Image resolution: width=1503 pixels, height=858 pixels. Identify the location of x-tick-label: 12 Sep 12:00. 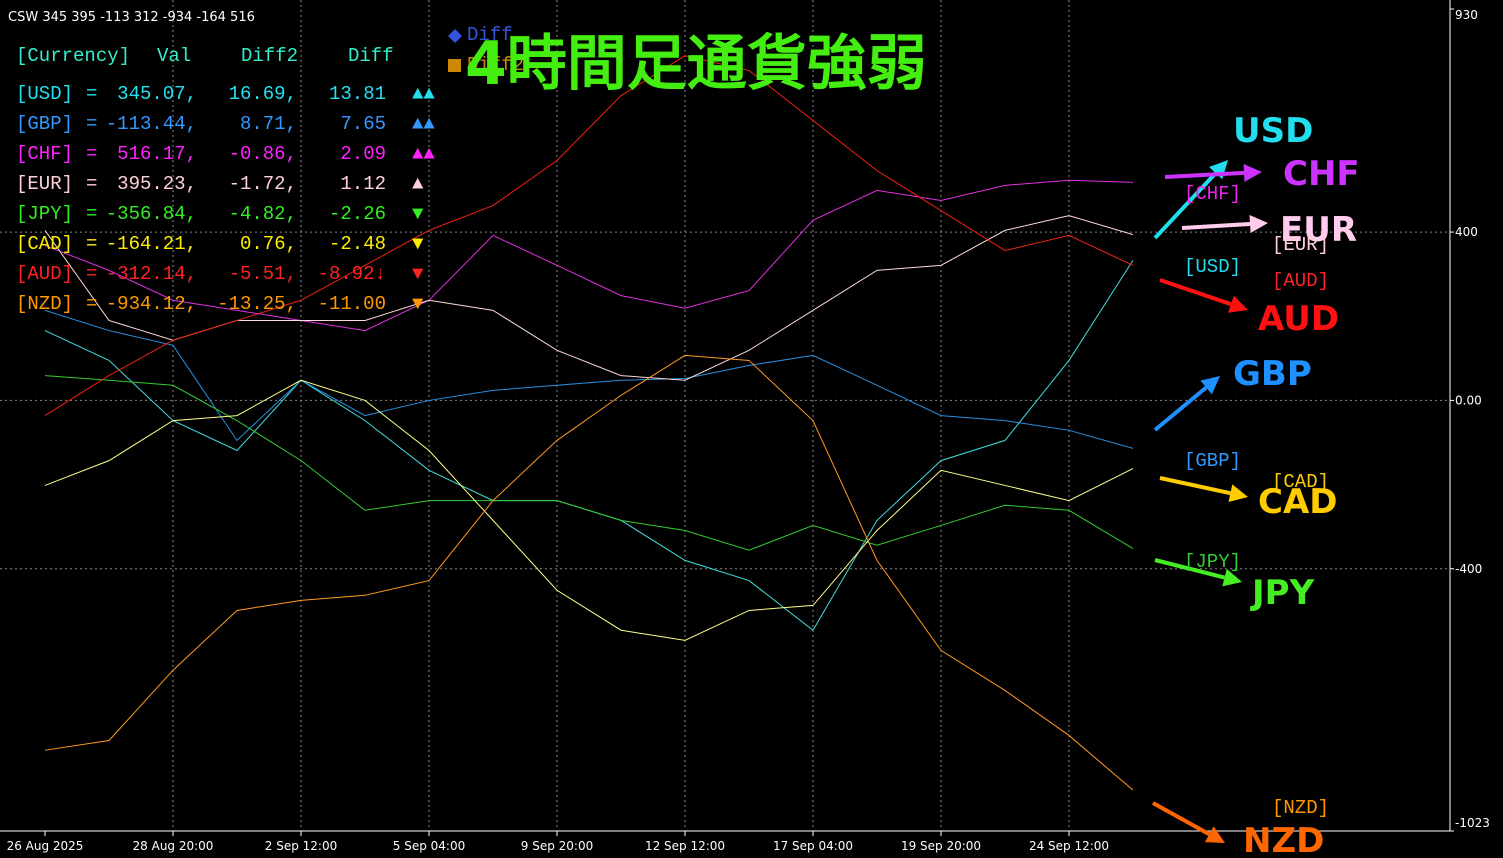
(685, 846).